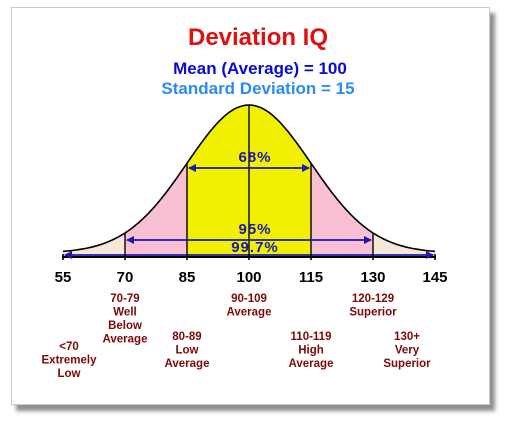 This screenshot has width=505, height=423. Describe the element at coordinates (125, 277) in the screenshot. I see `x-tick-label: 70` at that location.